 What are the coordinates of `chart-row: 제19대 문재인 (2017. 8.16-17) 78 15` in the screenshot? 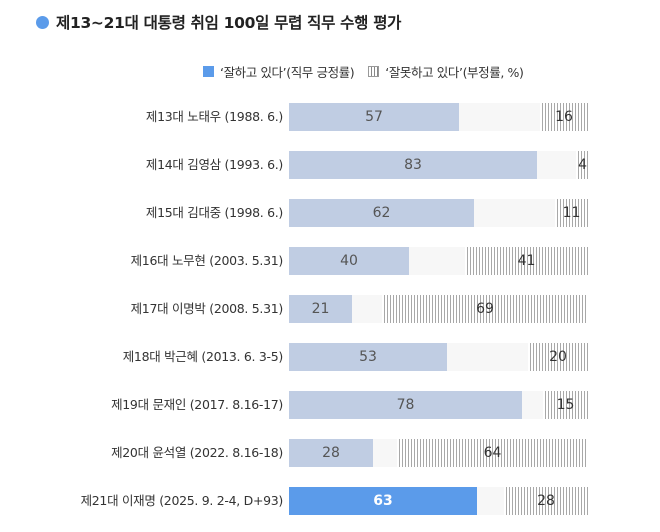 It's located at (330, 405).